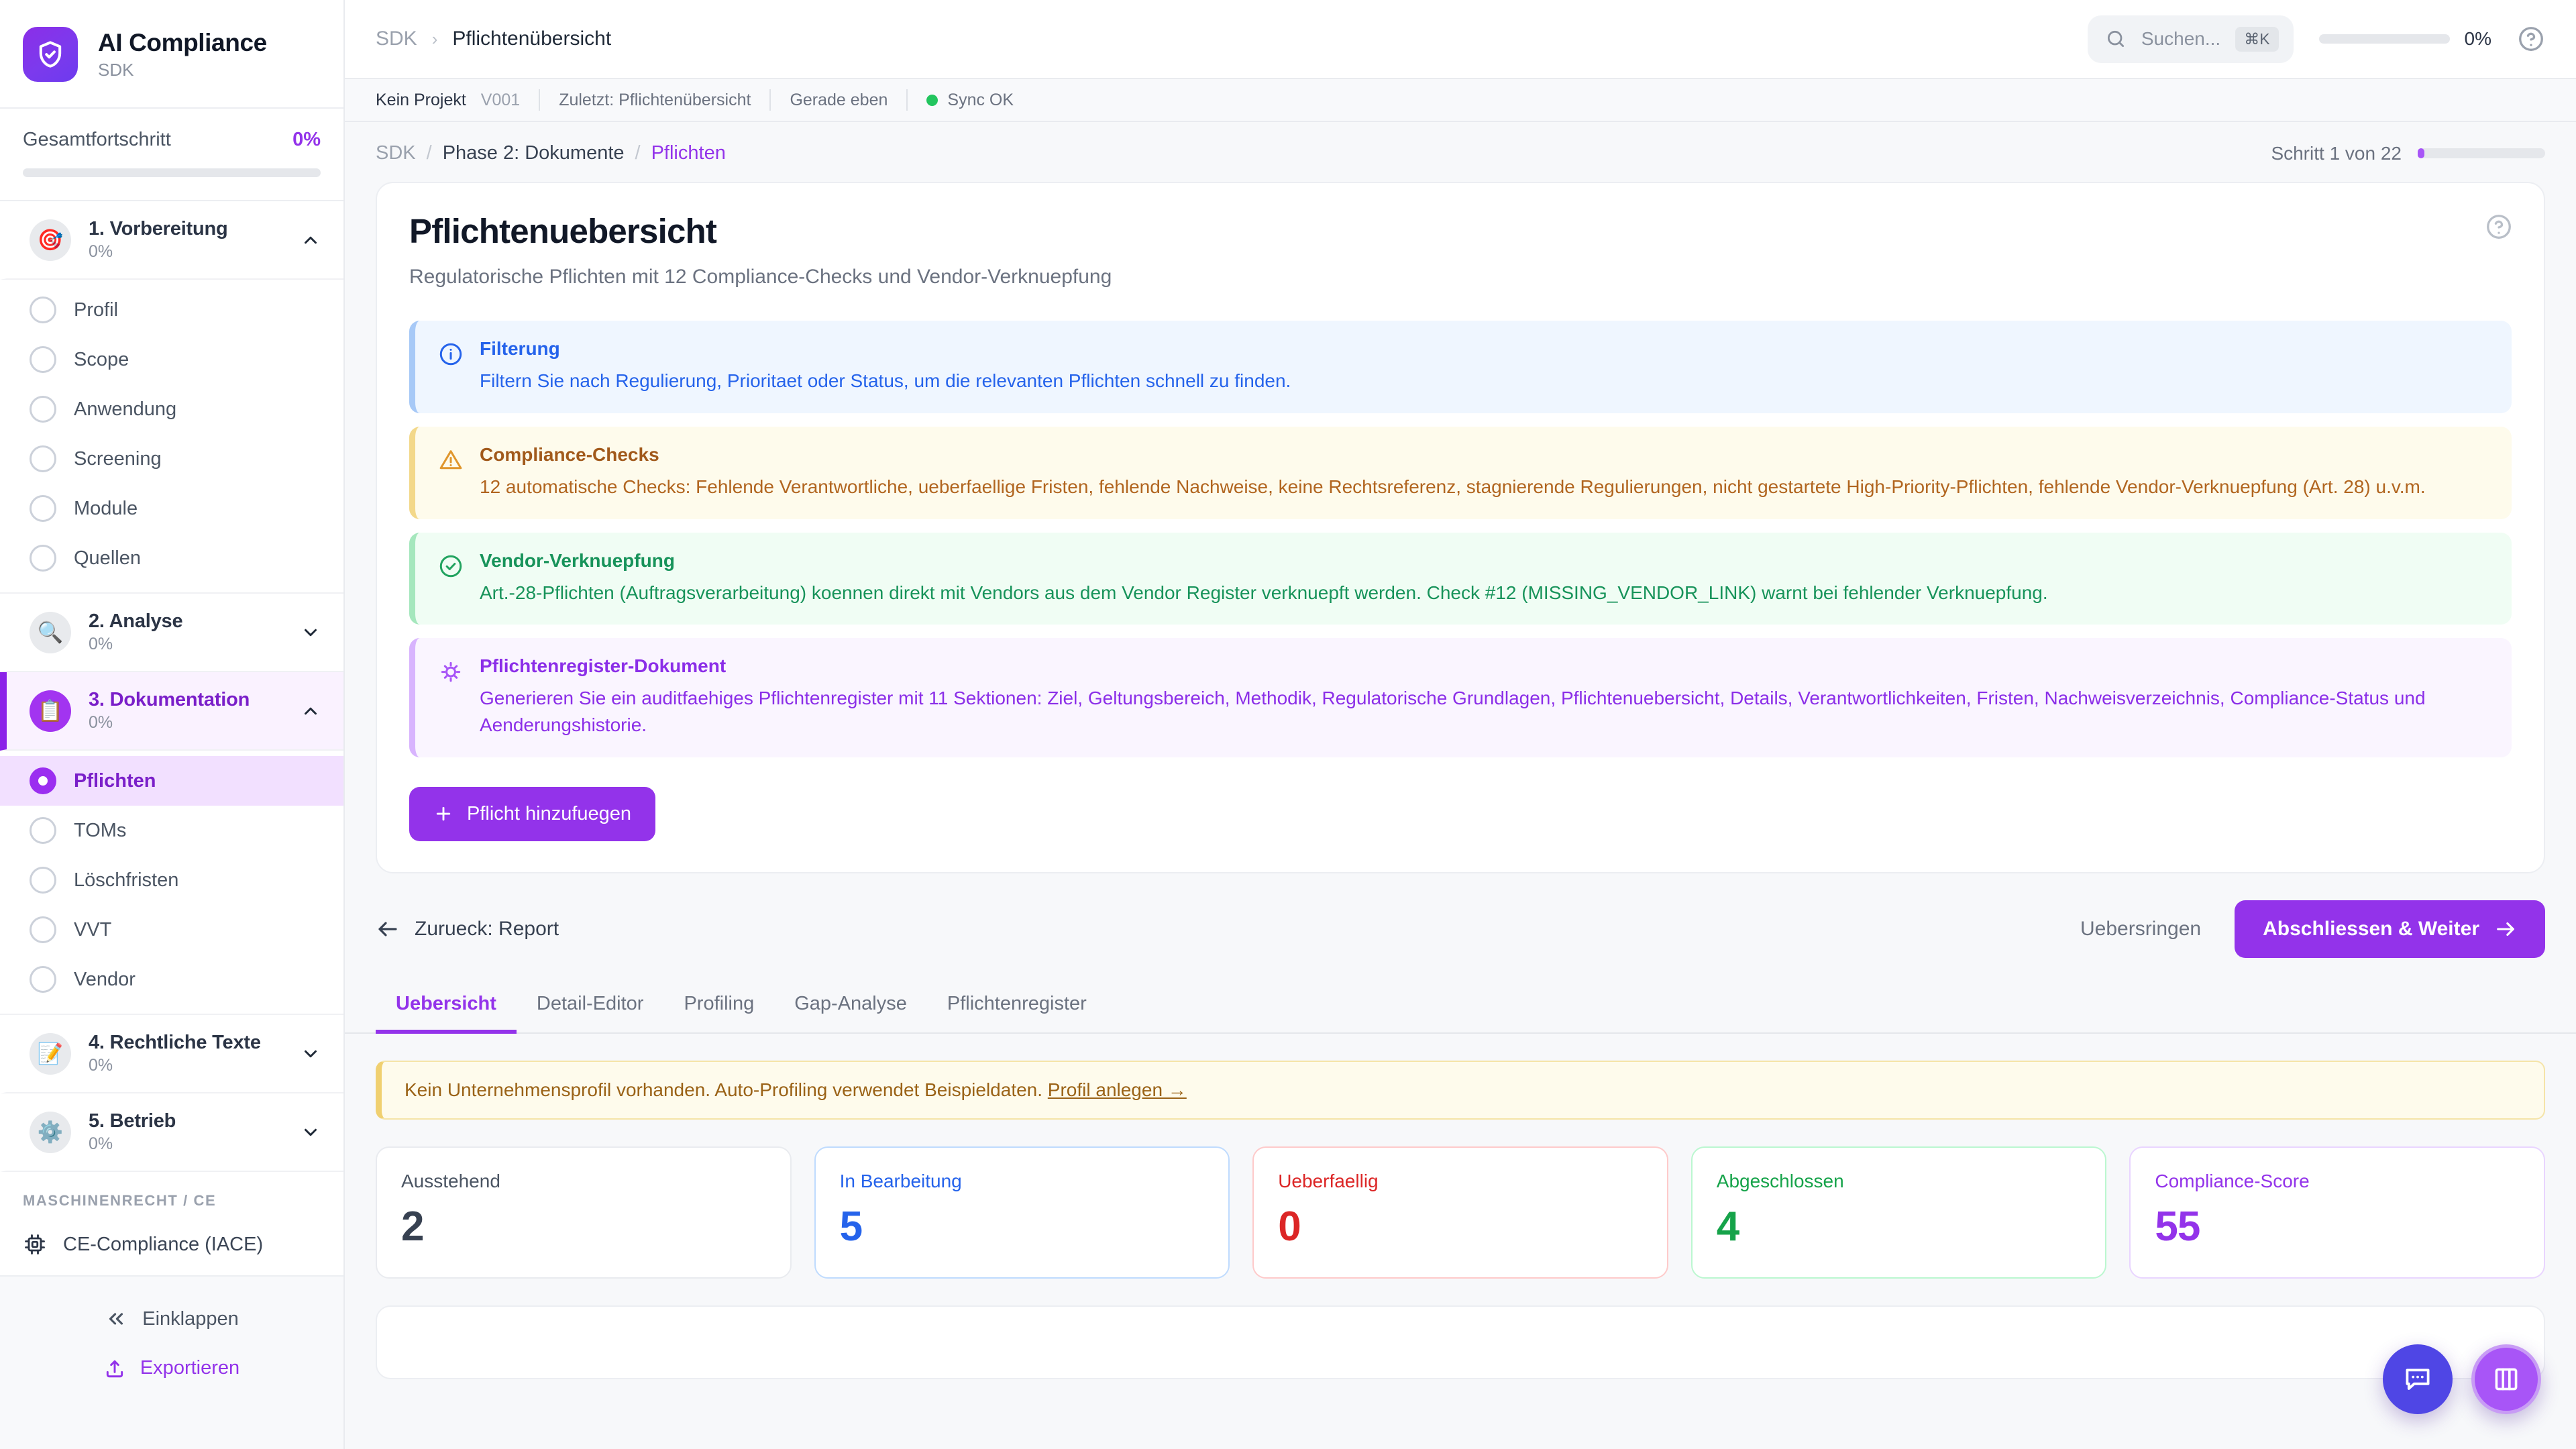 This screenshot has width=2576, height=1449. What do you see at coordinates (125, 409) in the screenshot?
I see `sidebar-item-label: Anwendung` at bounding box center [125, 409].